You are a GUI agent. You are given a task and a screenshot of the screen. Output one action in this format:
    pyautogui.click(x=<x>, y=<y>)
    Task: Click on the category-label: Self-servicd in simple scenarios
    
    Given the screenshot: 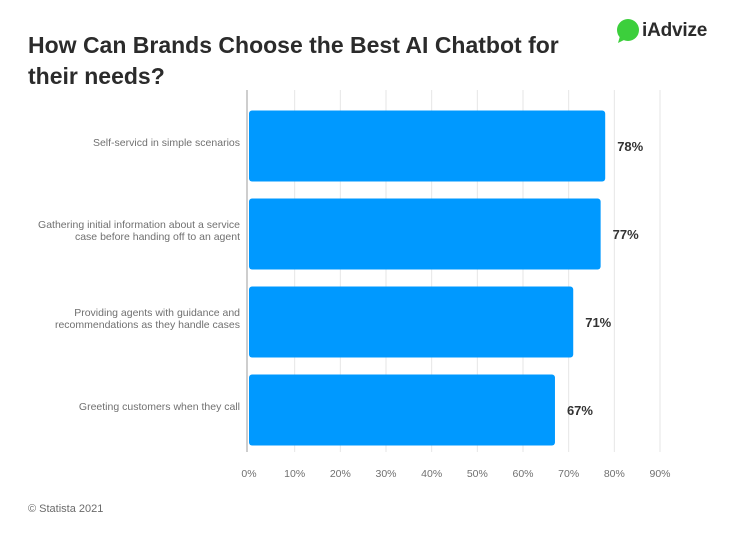 What is the action you would take?
    pyautogui.click(x=166, y=143)
    